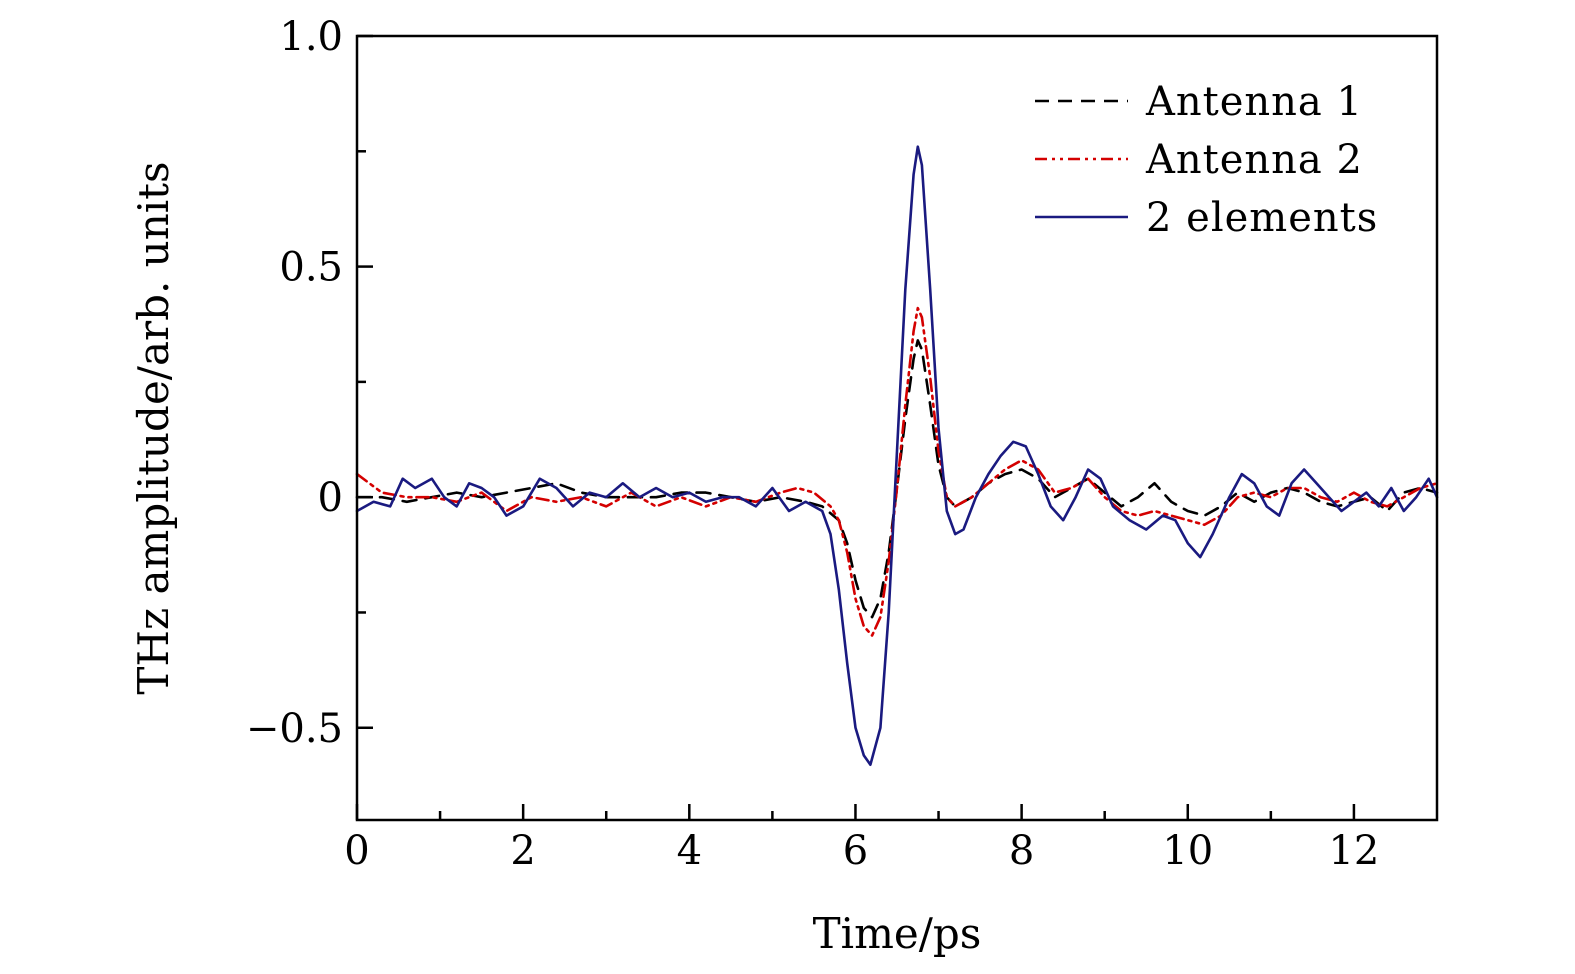  Describe the element at coordinates (1254, 160) in the screenshot. I see `legend-label-antenna-2: Antenna 2` at that location.